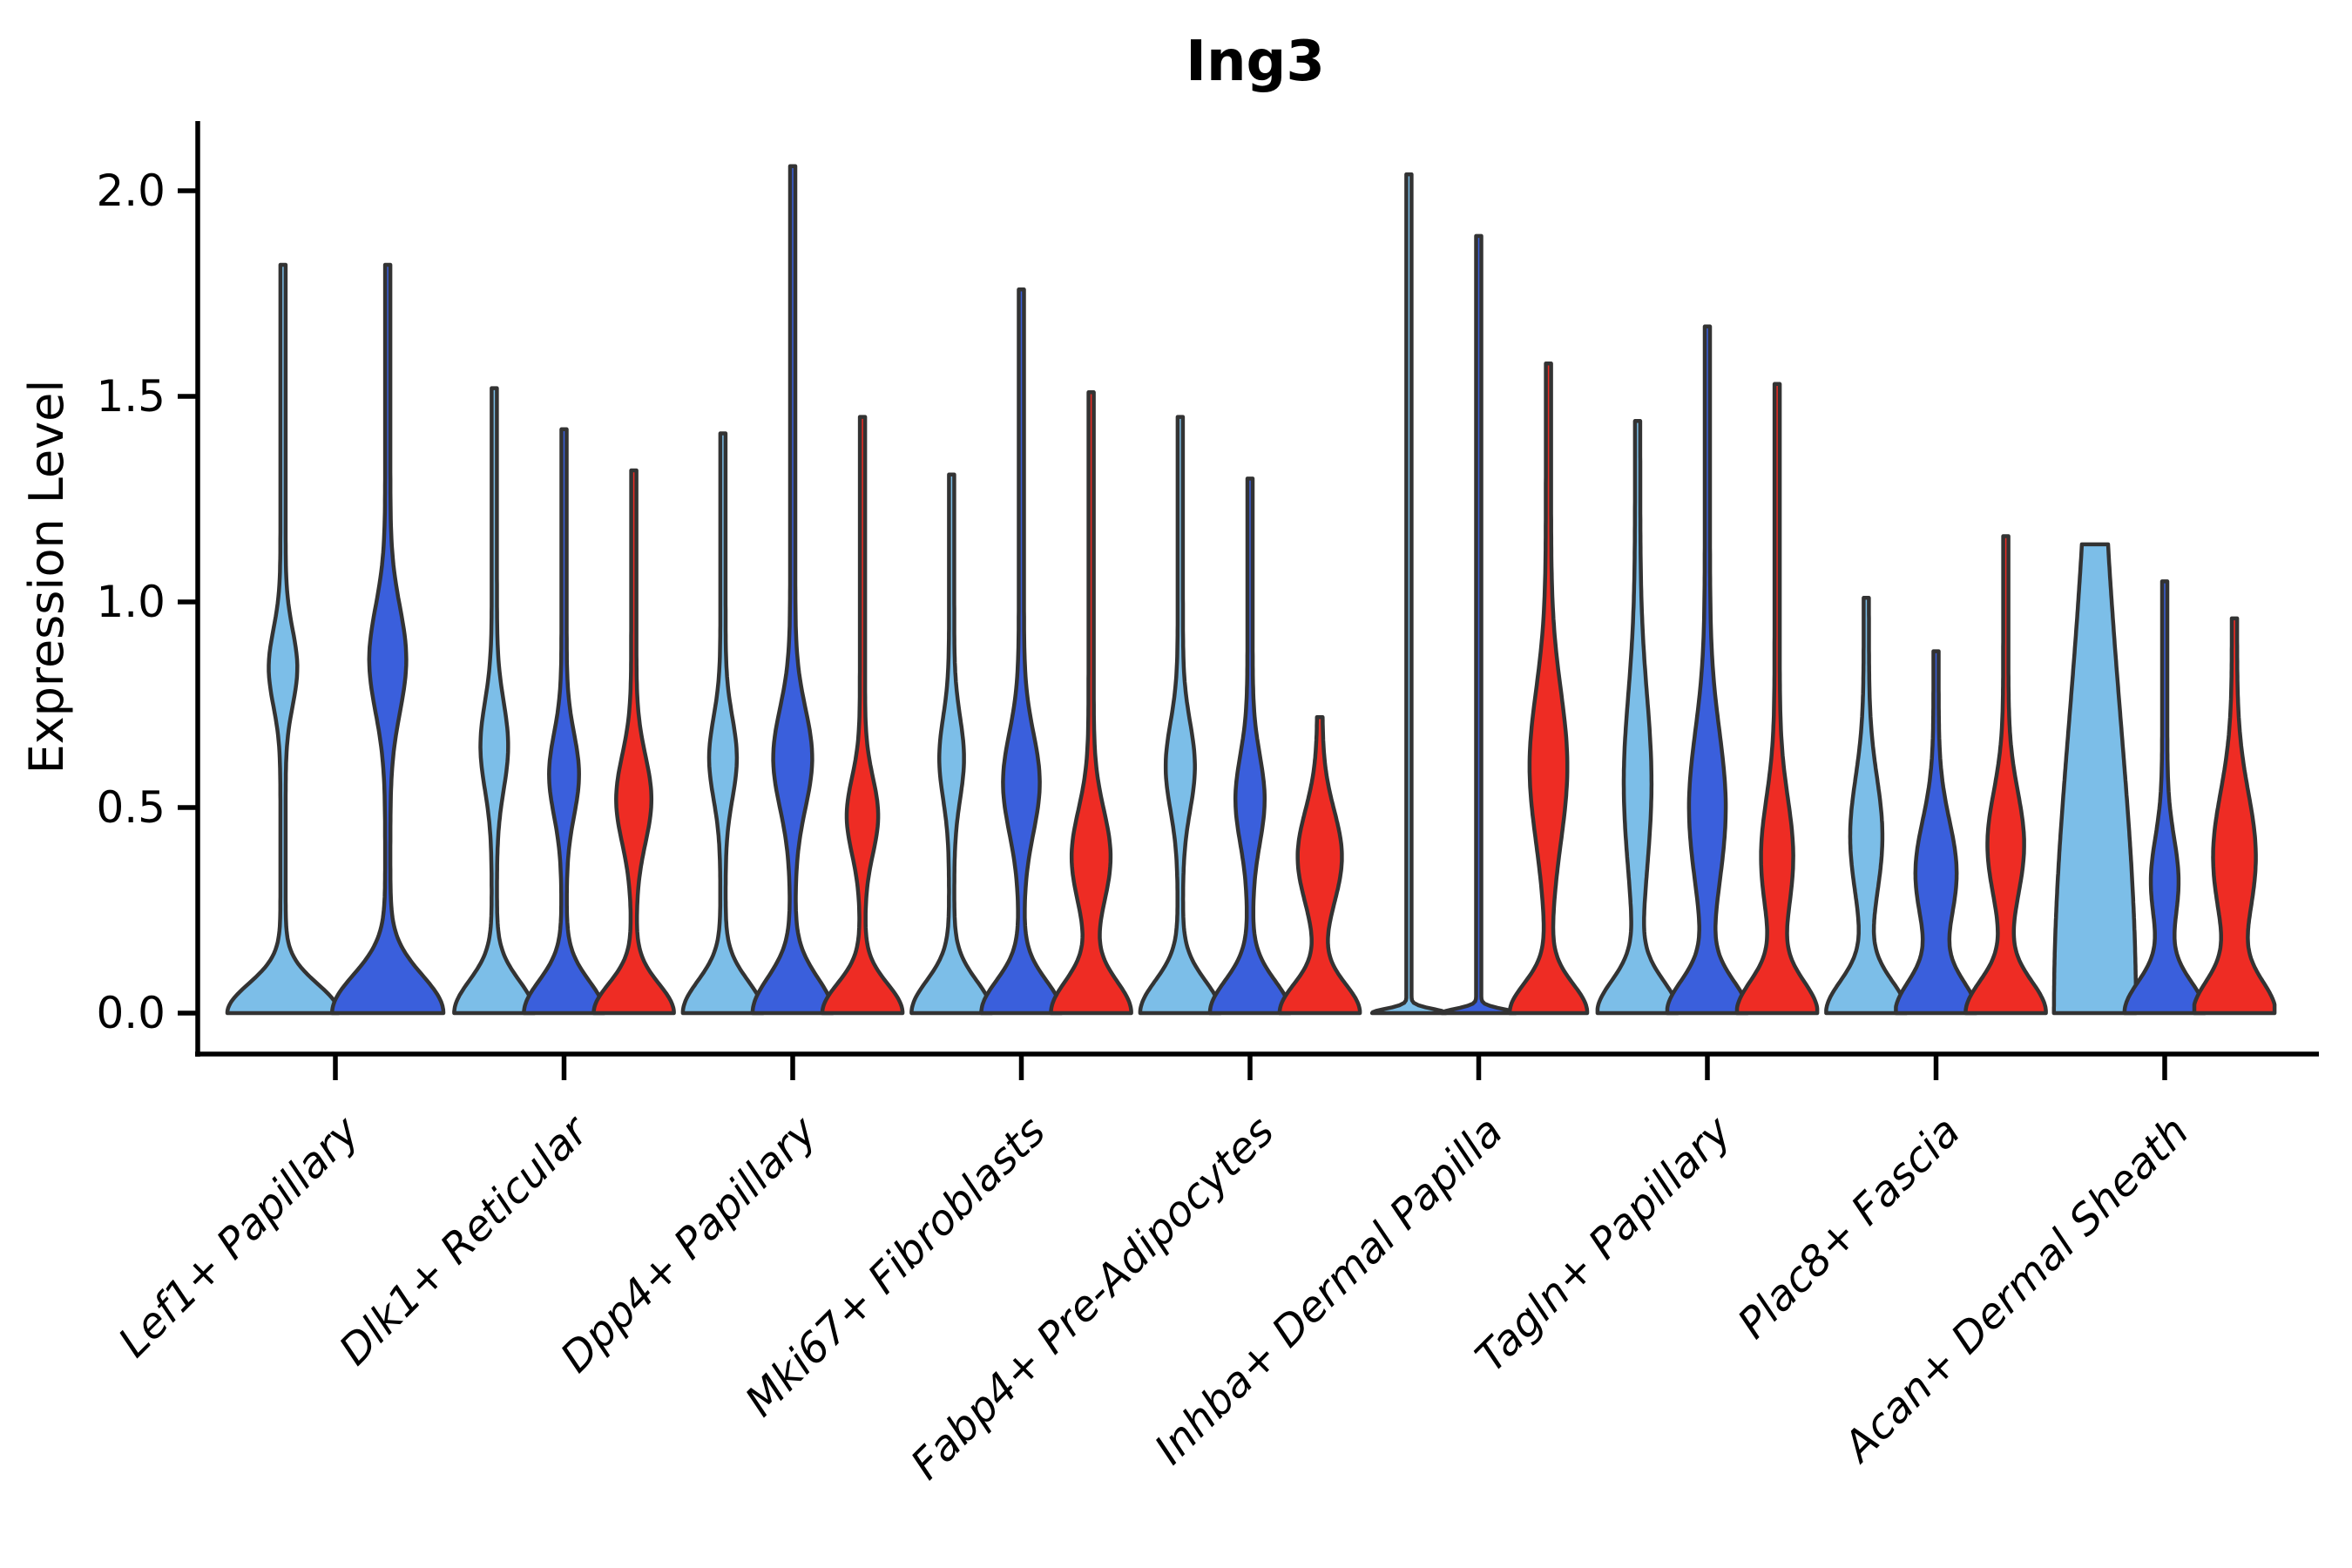 This screenshot has height=1568, width=2352. What do you see at coordinates (131, 807) in the screenshot?
I see `y-tick-label: 0.5` at bounding box center [131, 807].